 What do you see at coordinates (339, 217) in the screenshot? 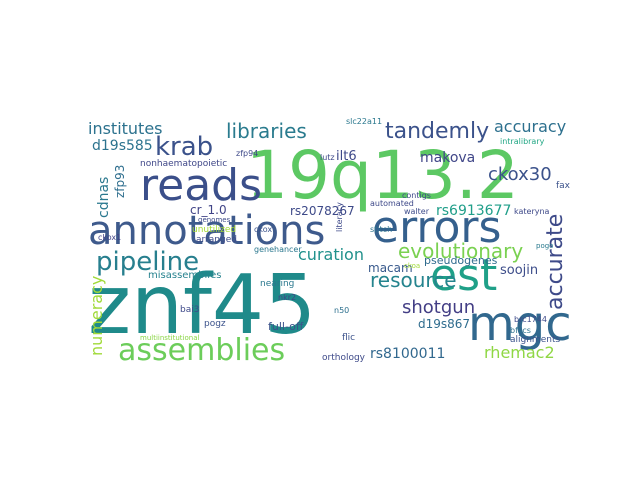
I see `word-literacy: literacy` at bounding box center [339, 217].